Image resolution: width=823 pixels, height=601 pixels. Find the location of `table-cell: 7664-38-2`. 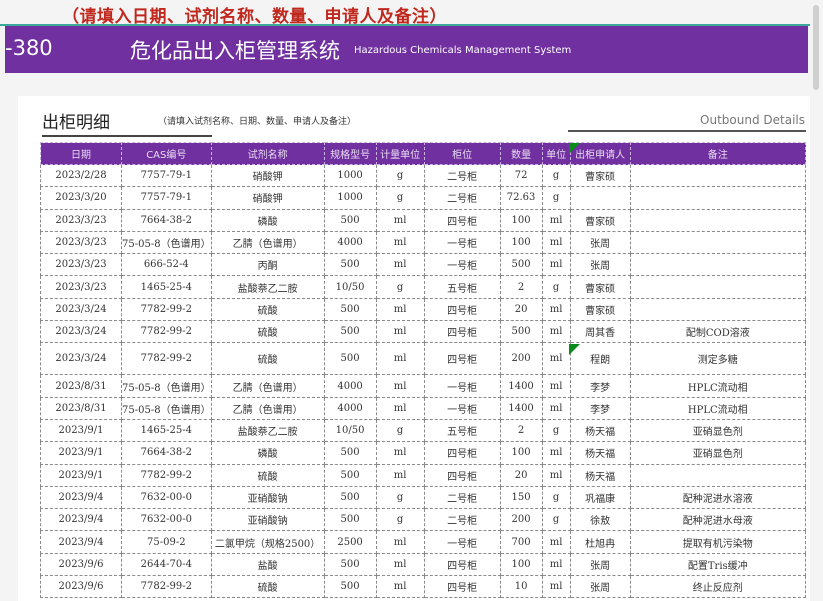

table-cell: 7664-38-2 is located at coordinates (166, 453).